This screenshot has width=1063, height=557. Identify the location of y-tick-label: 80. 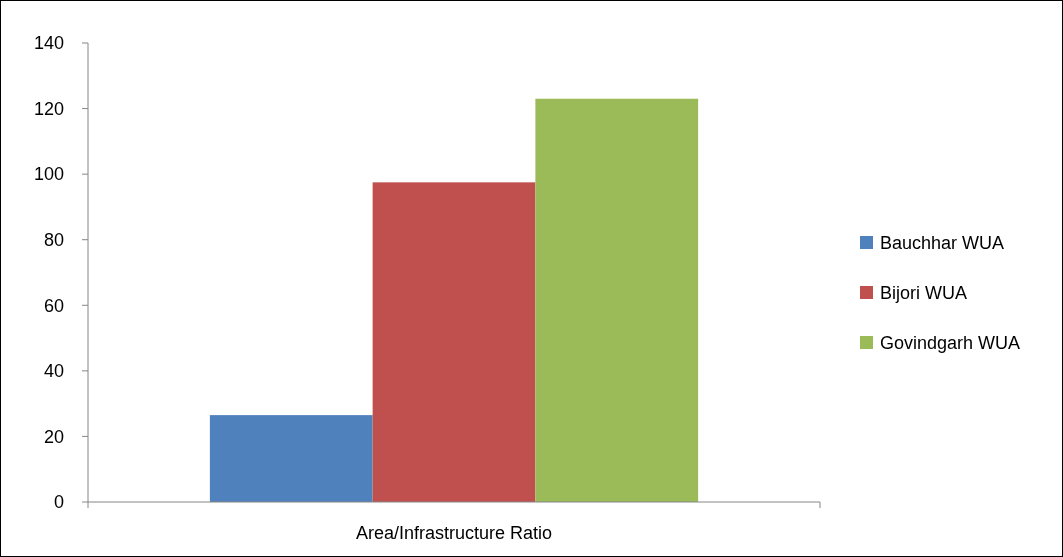
(53, 240).